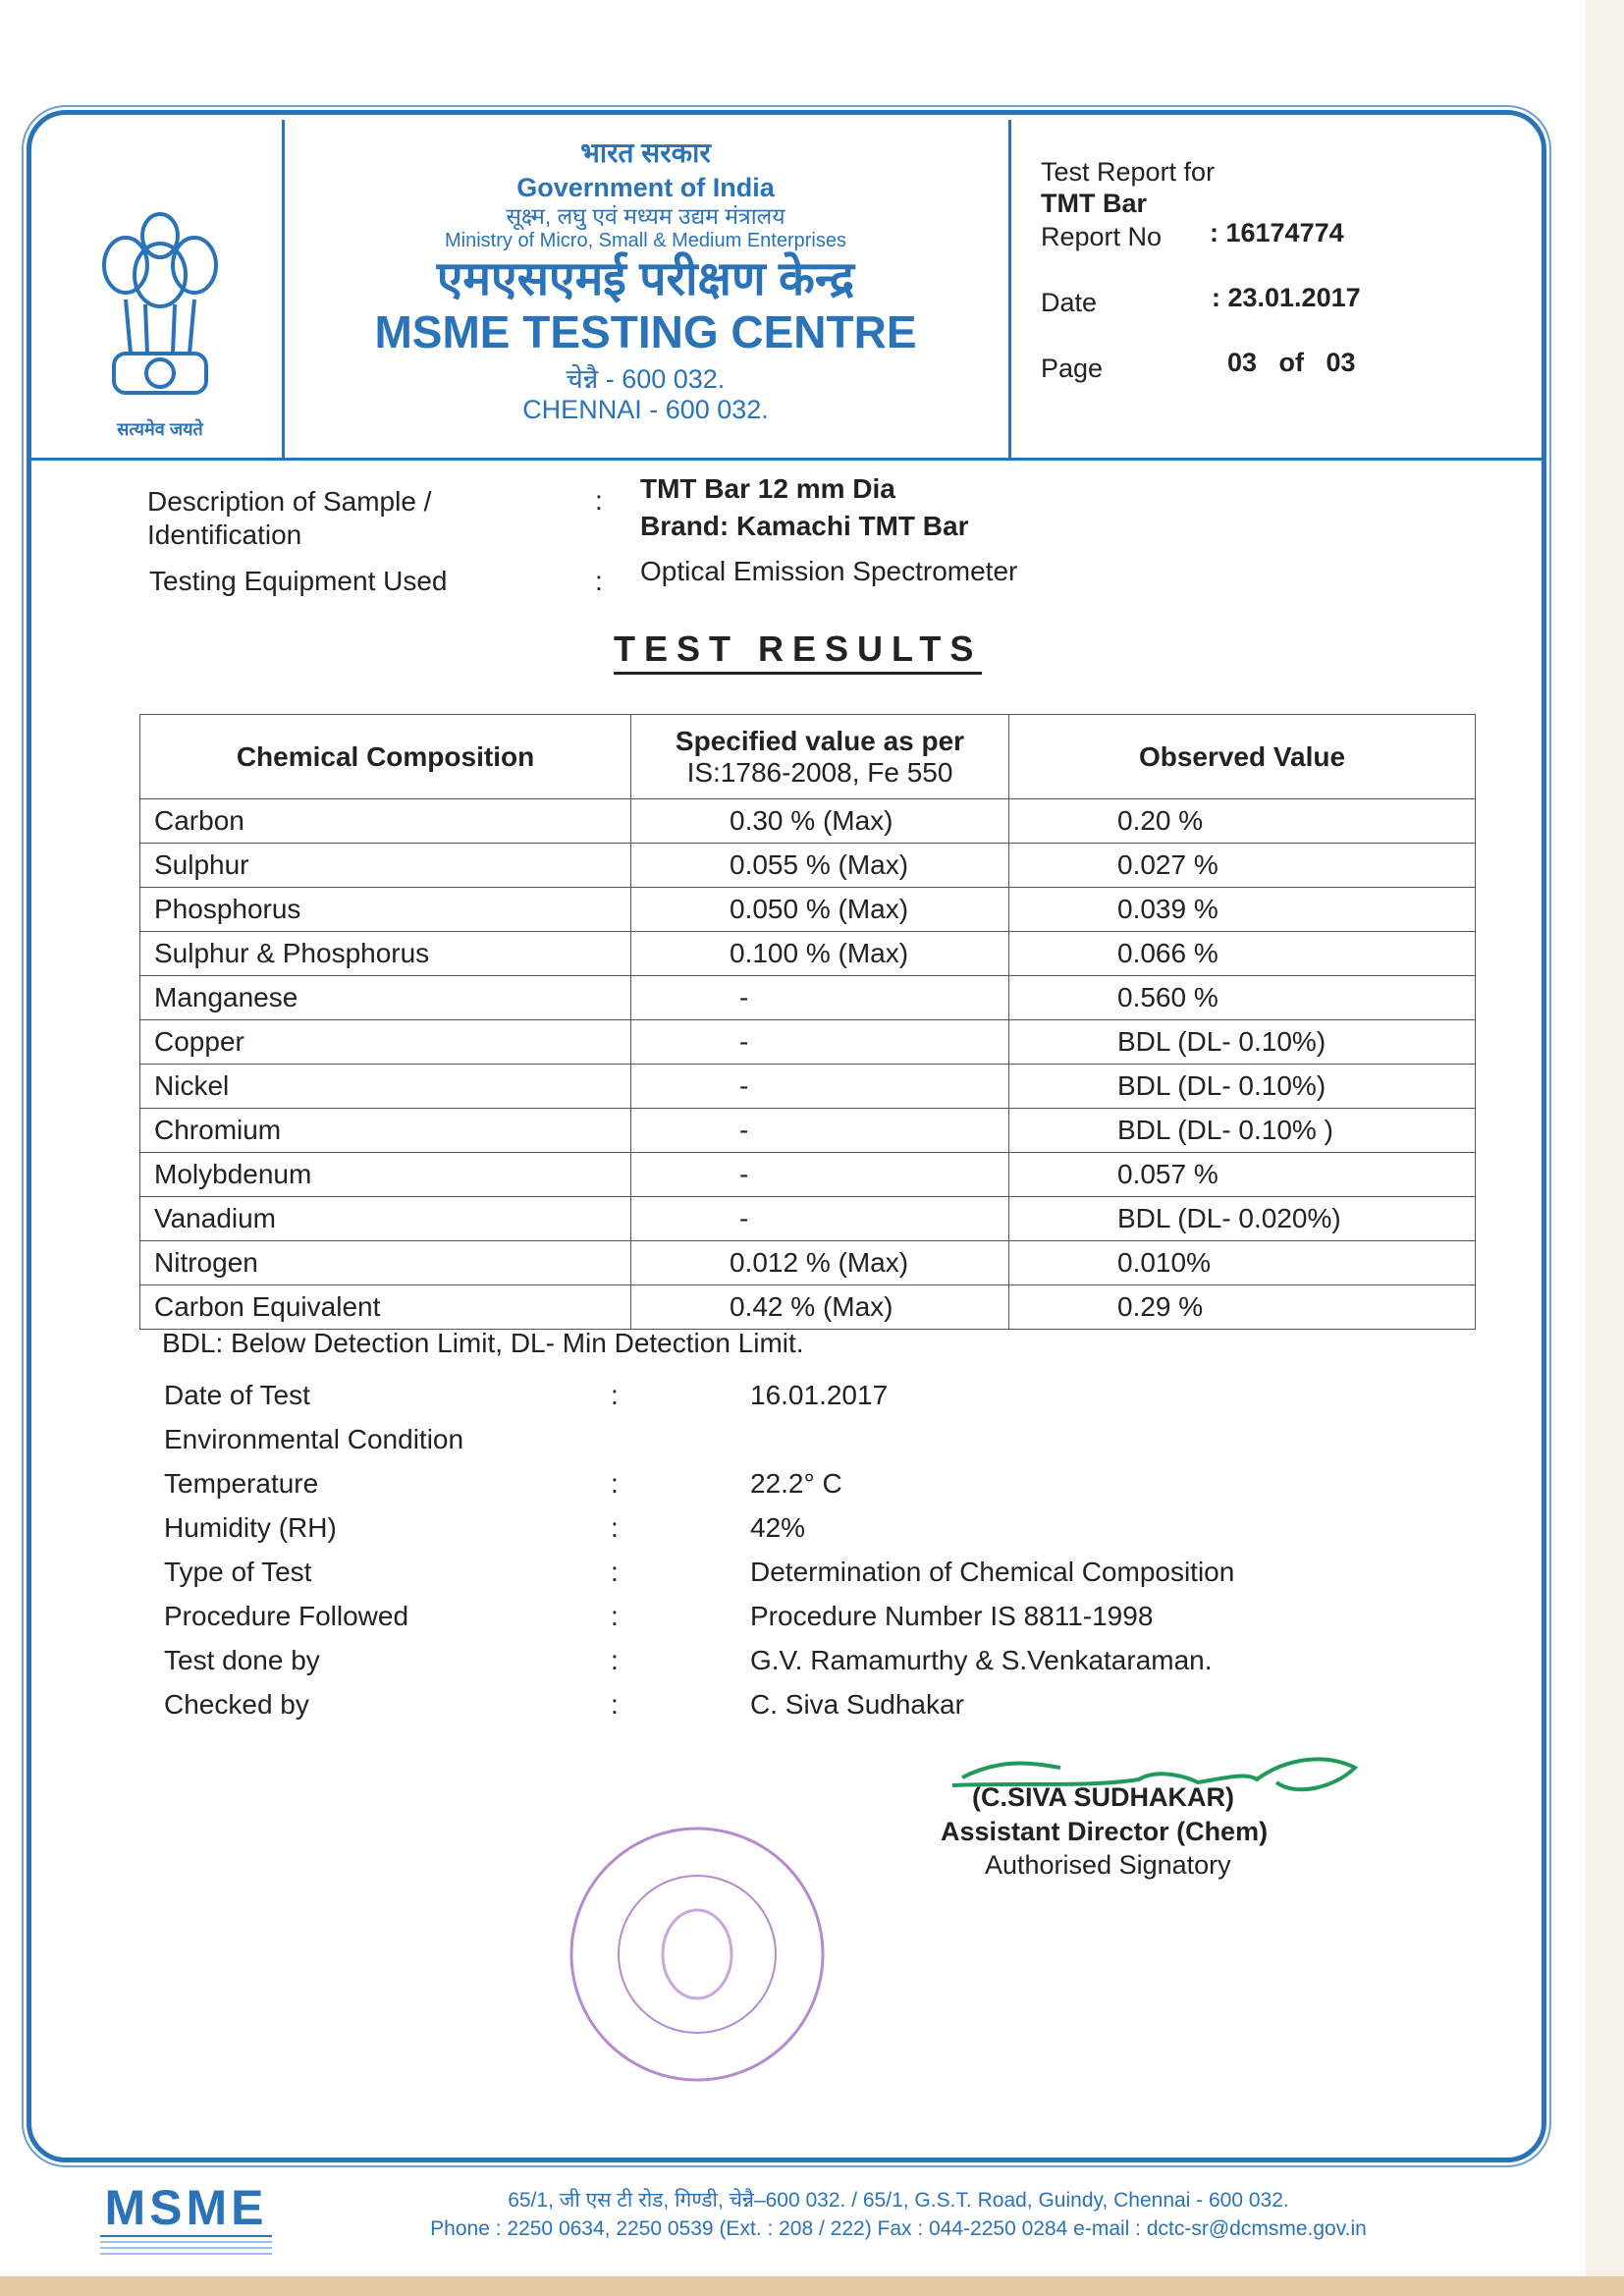 The width and height of the screenshot is (1624, 2296). Describe the element at coordinates (385, 756) in the screenshot. I see `header-composition: Chemical Composition` at that location.